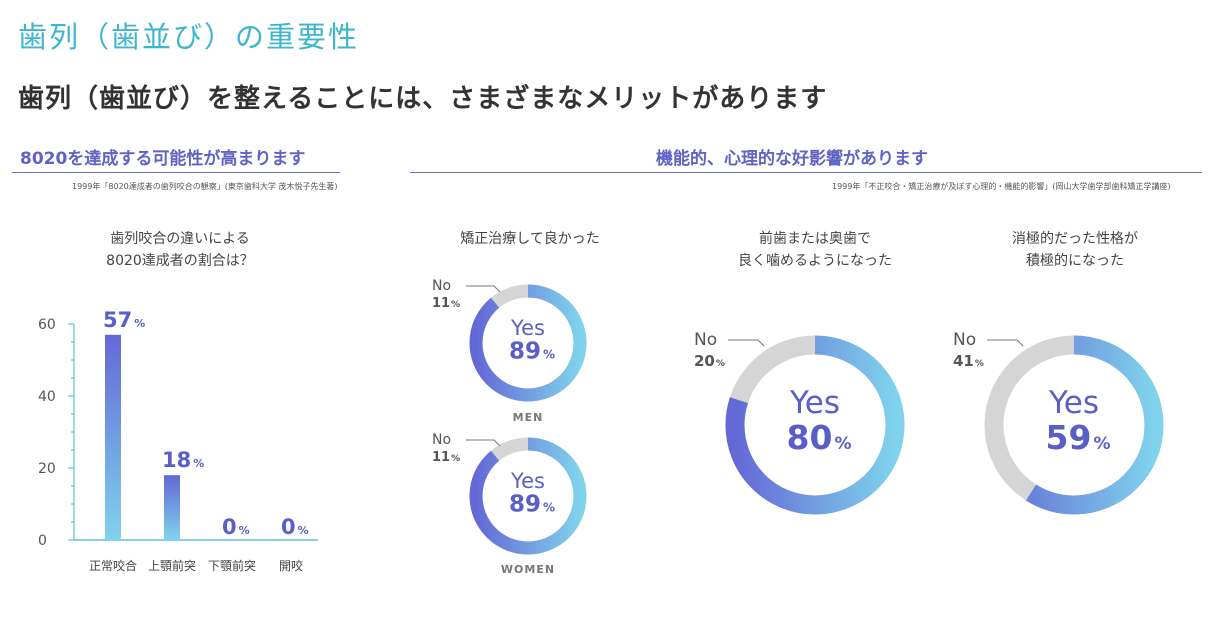 The image size is (1216, 621). What do you see at coordinates (792, 159) in the screenshot?
I see `right-section-heading: 機能的、心理的な好影響があります` at bounding box center [792, 159].